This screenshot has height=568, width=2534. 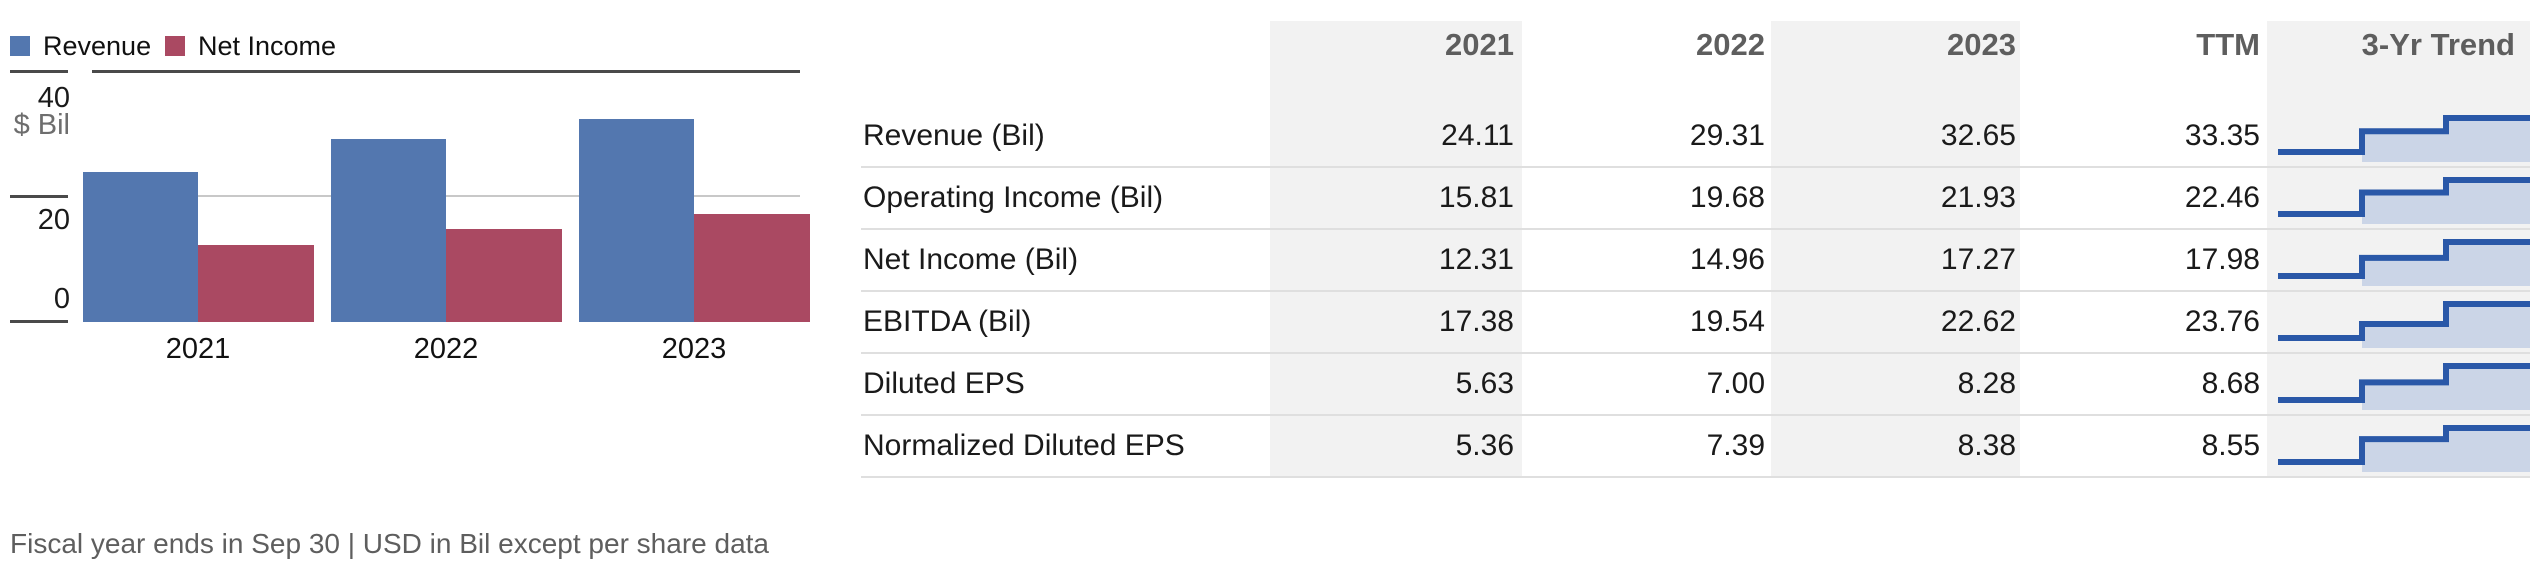 What do you see at coordinates (2230, 445) in the screenshot?
I see `value-cell: 8.55` at bounding box center [2230, 445].